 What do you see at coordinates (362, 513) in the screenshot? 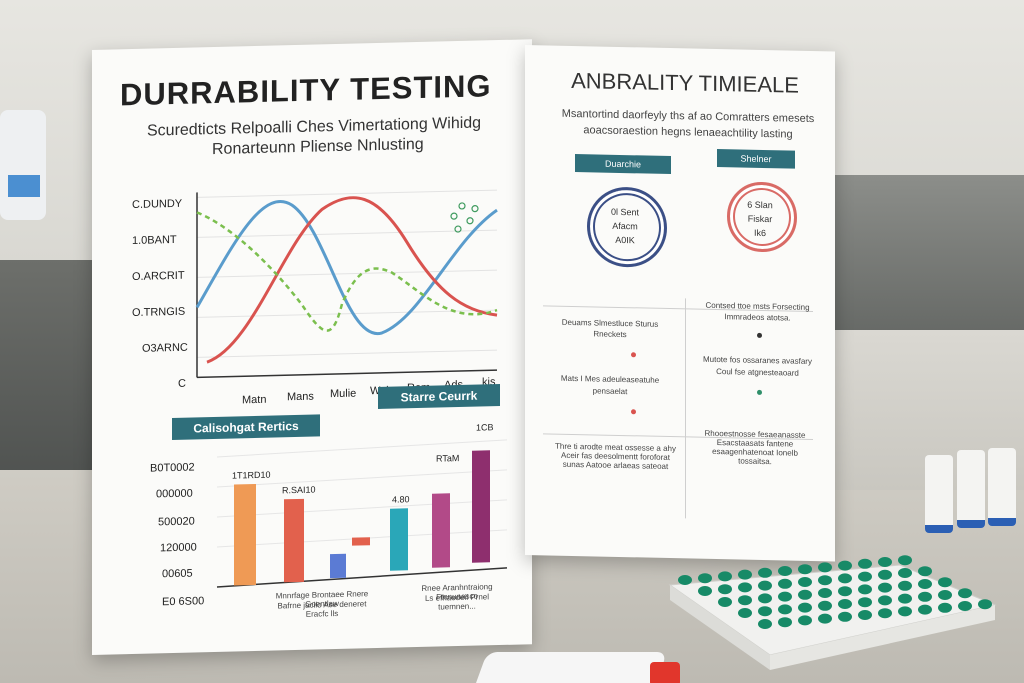
I see `bar-chart` at bounding box center [362, 513].